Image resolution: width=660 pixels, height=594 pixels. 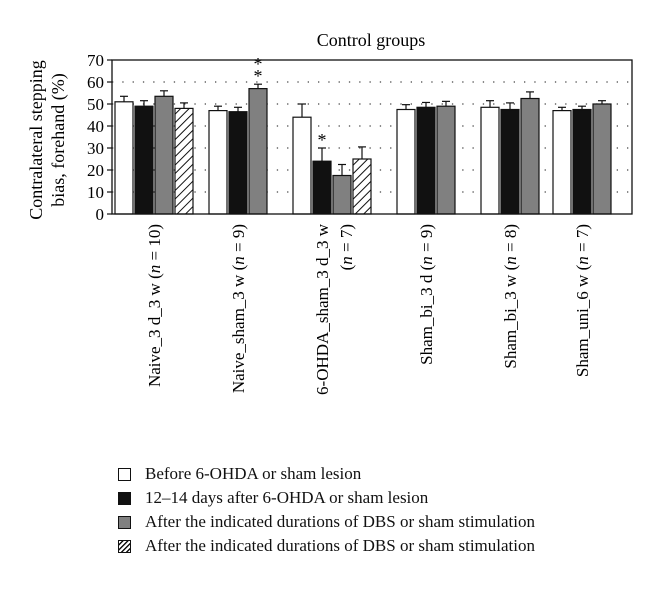 What do you see at coordinates (238, 308) in the screenshot?
I see `x-tick-label: Naive_sham_3 w (n = 9)` at bounding box center [238, 308].